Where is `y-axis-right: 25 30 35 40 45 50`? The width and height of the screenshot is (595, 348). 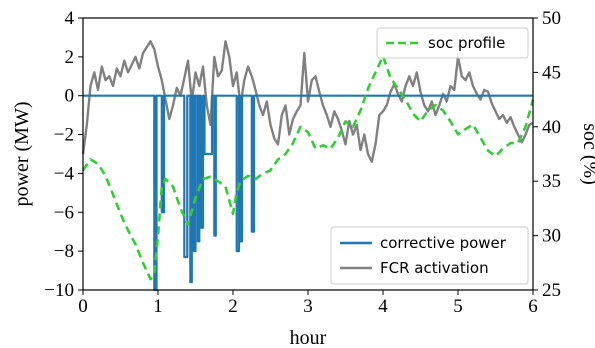 y-axis-right: 25 30 35 40 45 50 is located at coordinates (547, 154).